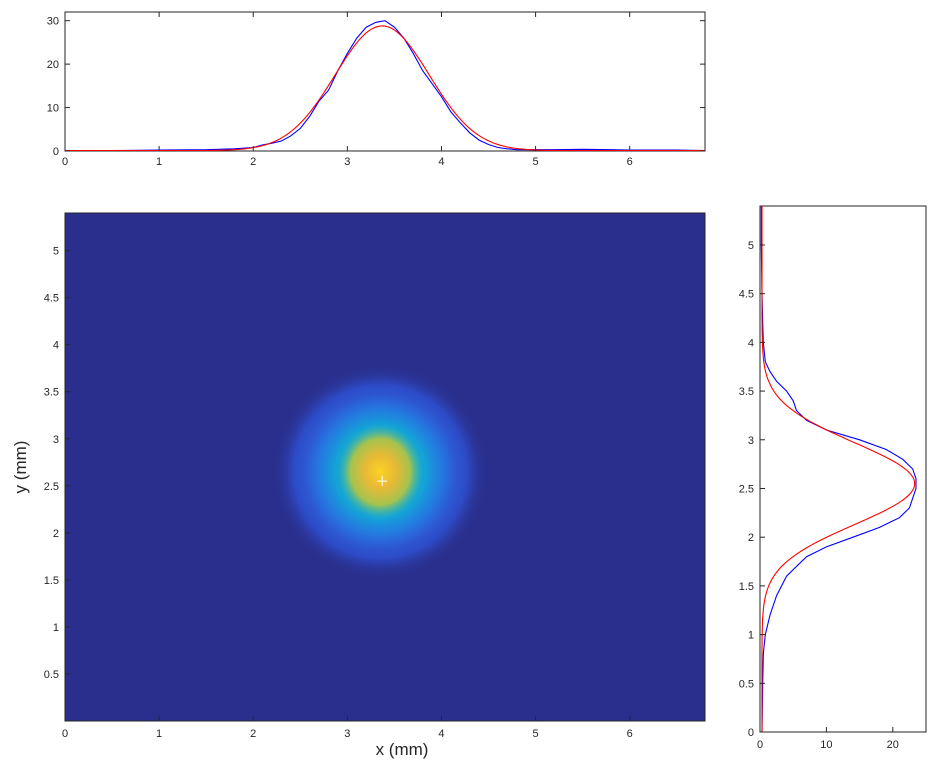 The width and height of the screenshot is (931, 762). What do you see at coordinates (751, 246) in the screenshot?
I see `side-y-tick-label: 5` at bounding box center [751, 246].